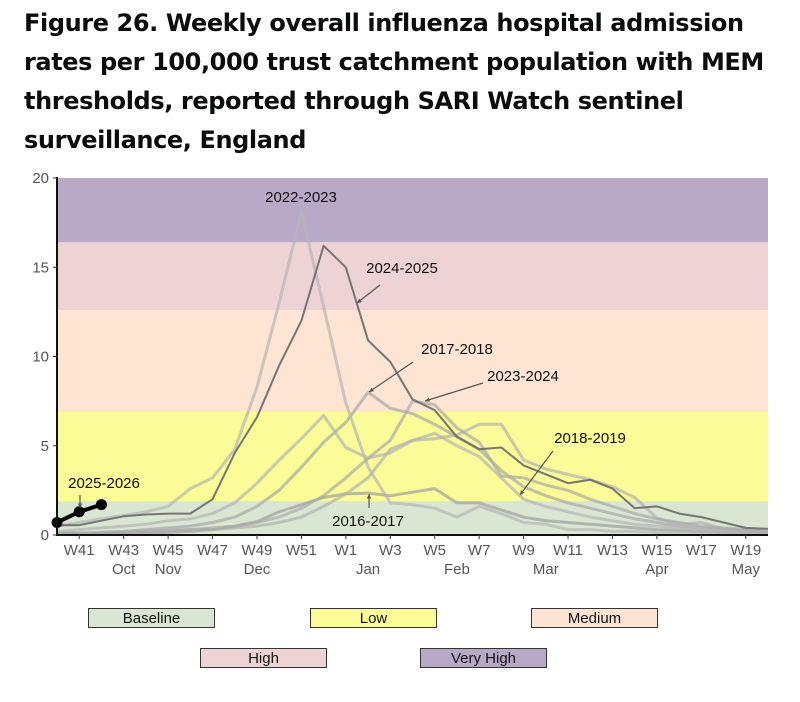 This screenshot has width=800, height=702. I want to click on x-tick-label: W11, so click(568, 550).